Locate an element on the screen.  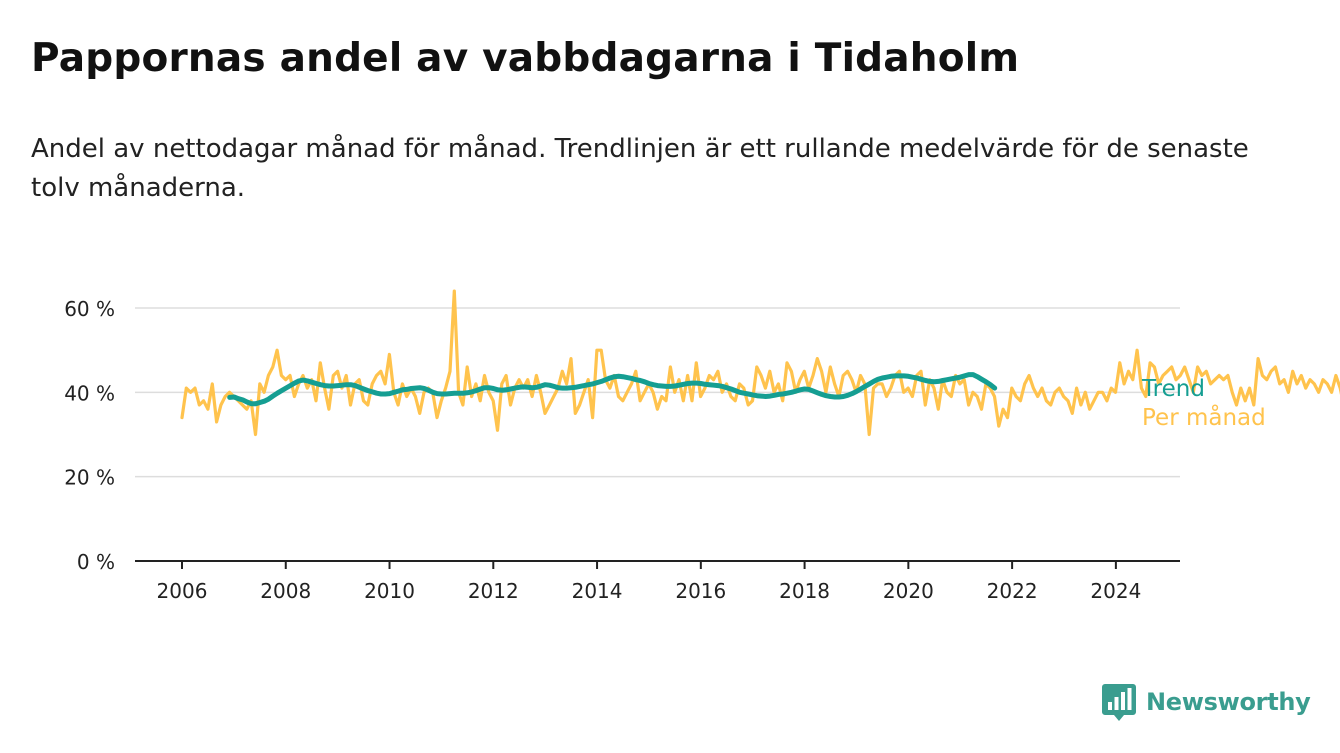
x-tick-label: 2024 is located at coordinates (1115, 591).